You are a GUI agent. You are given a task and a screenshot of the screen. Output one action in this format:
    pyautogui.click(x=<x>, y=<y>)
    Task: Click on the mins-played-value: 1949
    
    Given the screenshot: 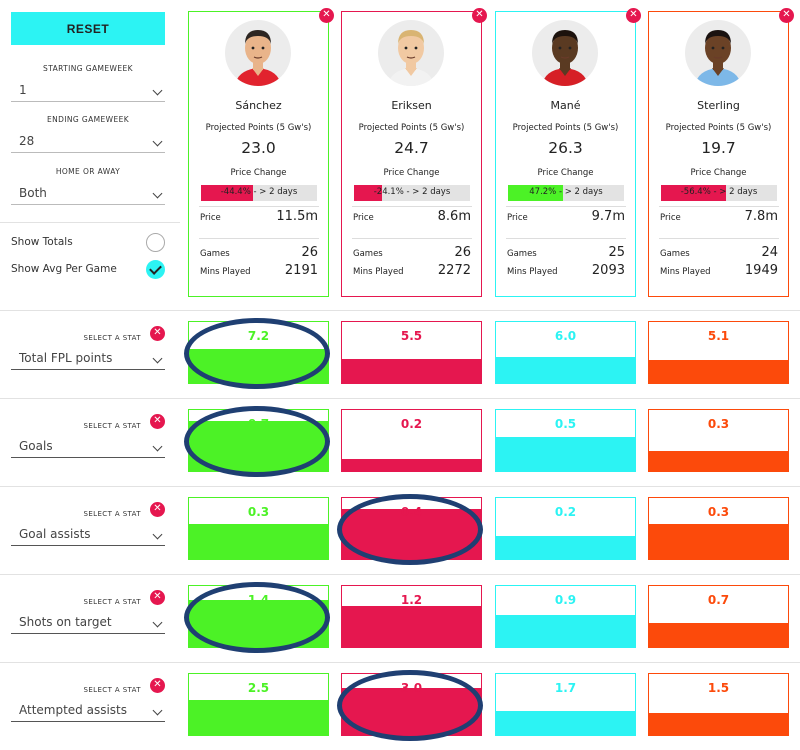 What is the action you would take?
    pyautogui.click(x=761, y=270)
    